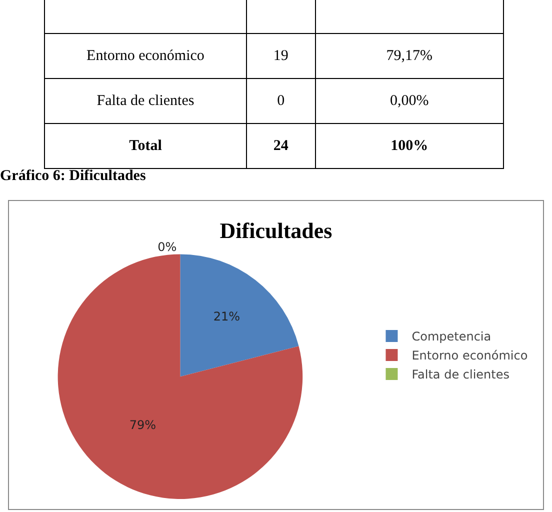  What do you see at coordinates (145, 101) in the screenshot?
I see `text: Falta de clientes` at bounding box center [145, 101].